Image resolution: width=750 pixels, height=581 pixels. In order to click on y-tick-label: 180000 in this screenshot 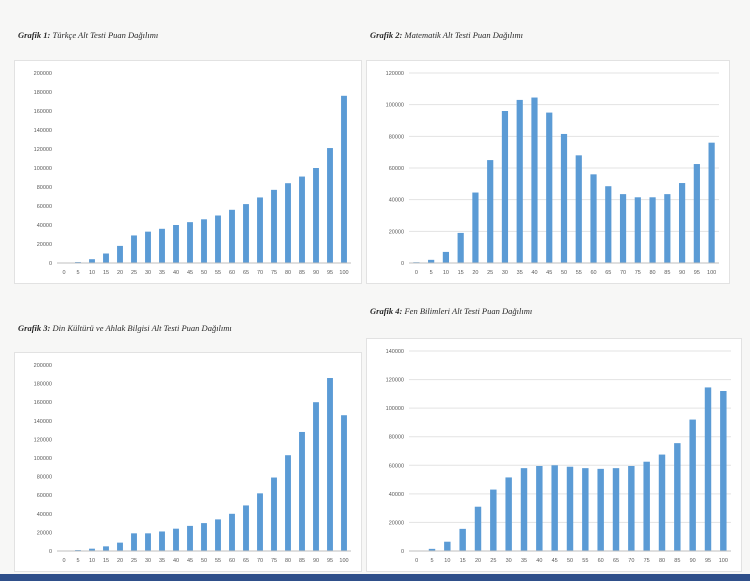, I will do `click(43, 93)`.